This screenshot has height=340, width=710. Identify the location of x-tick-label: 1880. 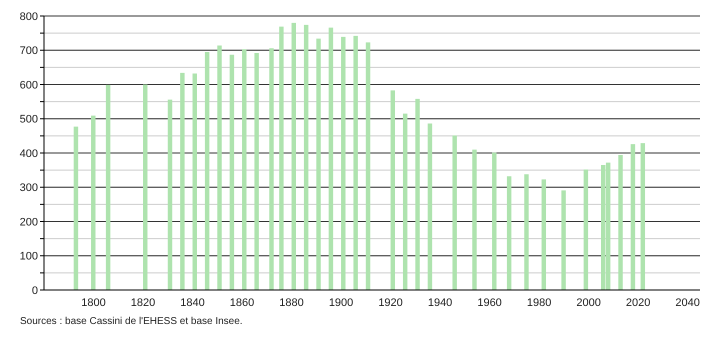
(291, 302).